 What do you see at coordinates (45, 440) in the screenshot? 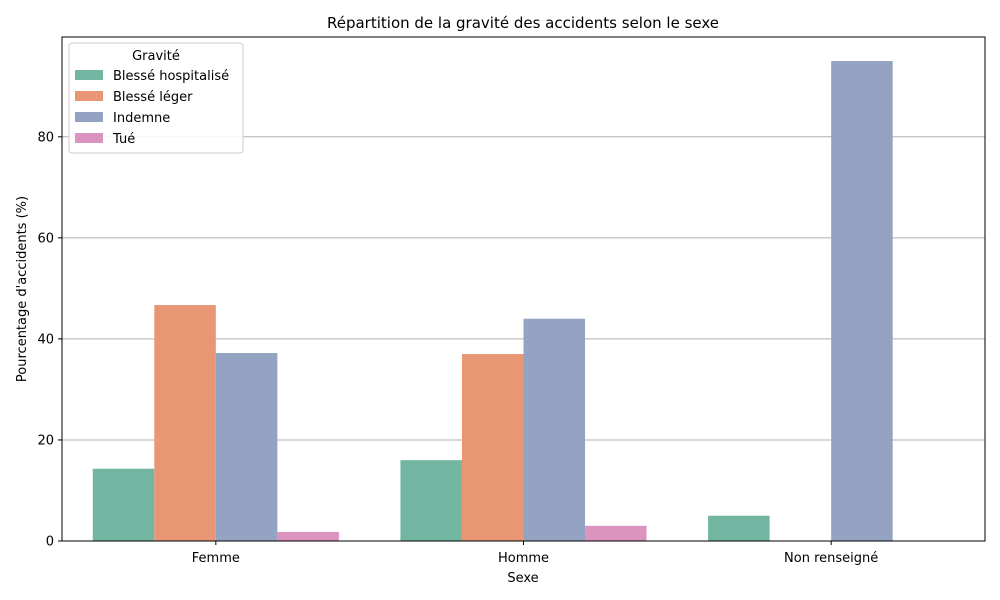
I see `y-tick-label-1: 20` at bounding box center [45, 440].